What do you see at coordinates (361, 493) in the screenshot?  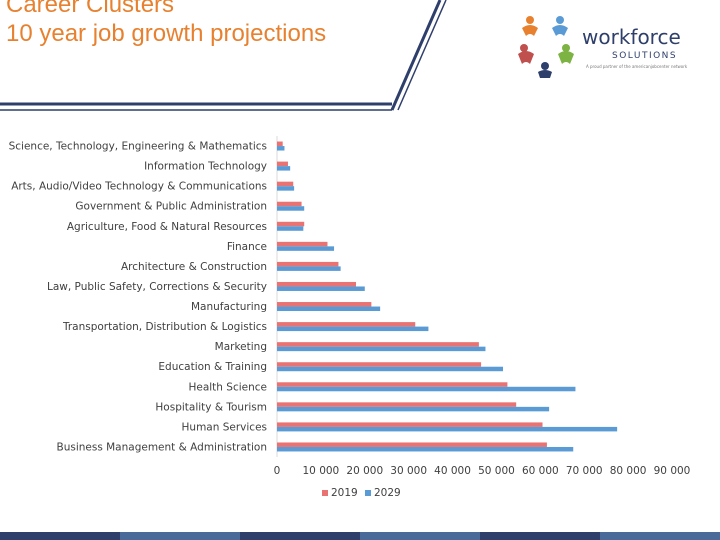 I see `legend: 2019 2029` at bounding box center [361, 493].